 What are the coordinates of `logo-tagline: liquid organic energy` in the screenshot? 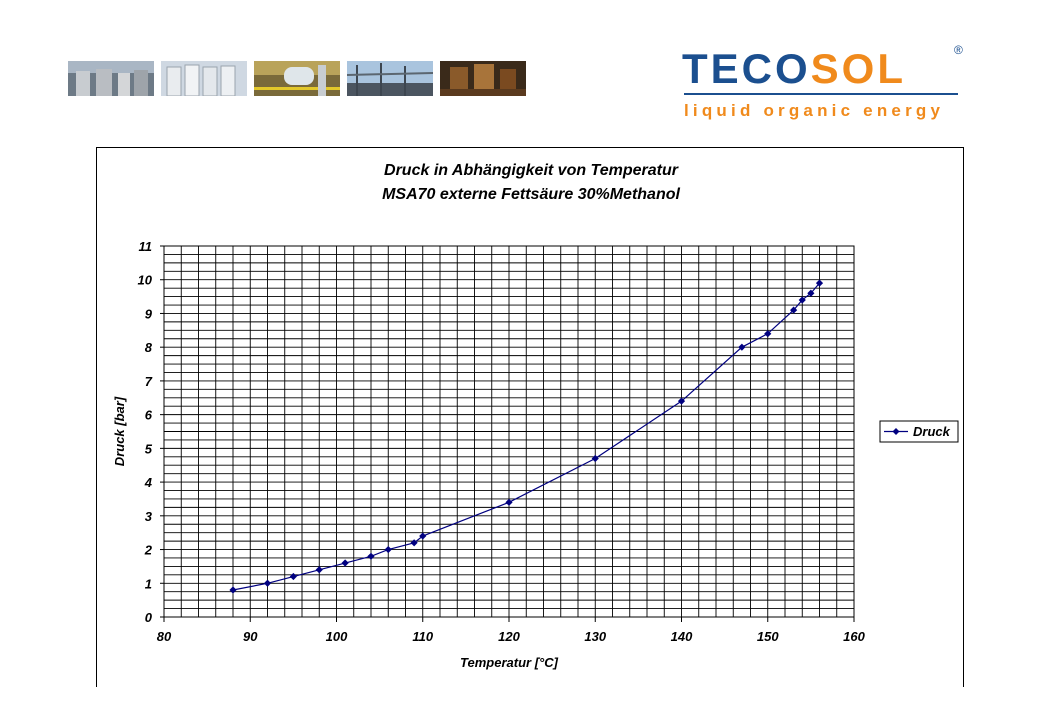 It's located at (814, 110).